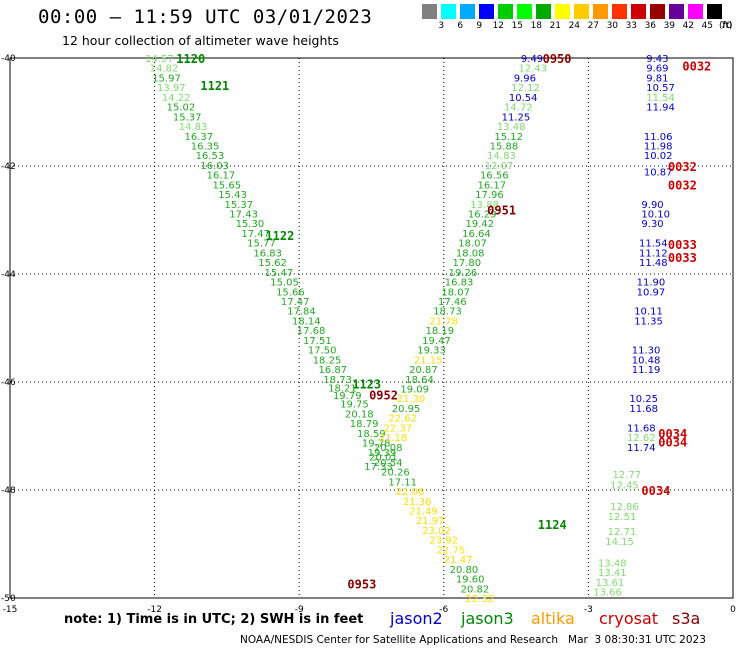  I want to click on wave-height-point: 10.54, so click(523, 98).